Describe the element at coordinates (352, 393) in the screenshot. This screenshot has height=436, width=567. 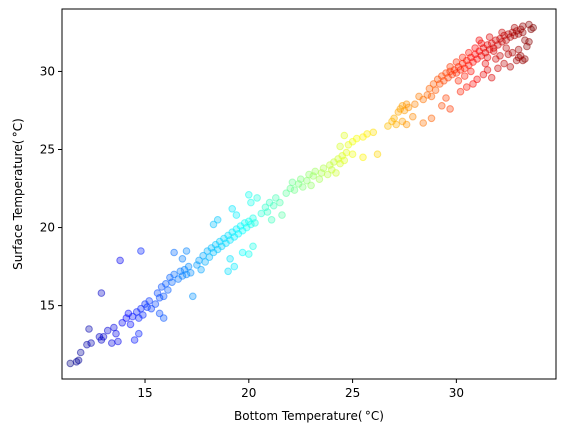
I see `x-tick-label: 25` at that location.